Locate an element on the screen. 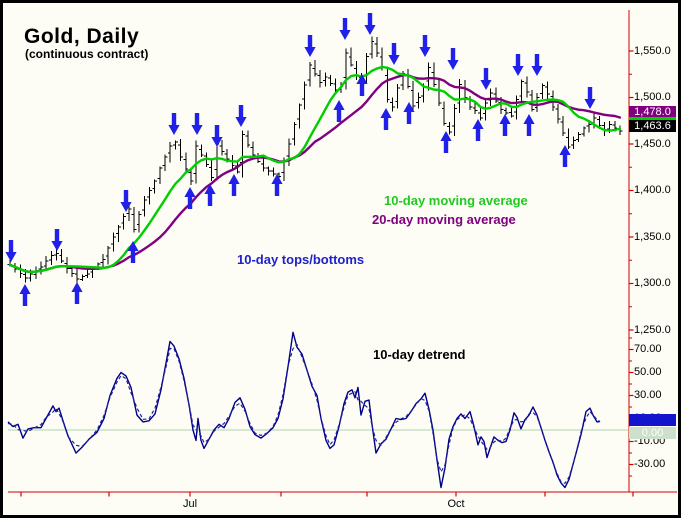 Image resolution: width=681 pixels, height=518 pixels. detrend-pane-label: 10-day detrend is located at coordinates (419, 354).